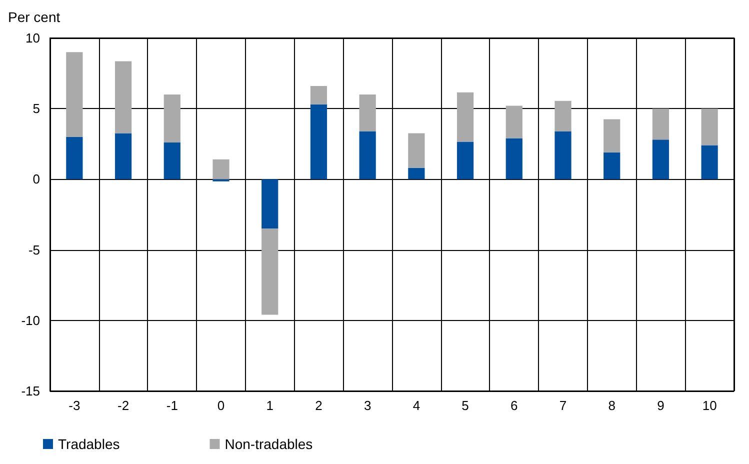 This screenshot has height=464, width=749. Describe the element at coordinates (89, 444) in the screenshot. I see `legend-label: Tradables` at that location.